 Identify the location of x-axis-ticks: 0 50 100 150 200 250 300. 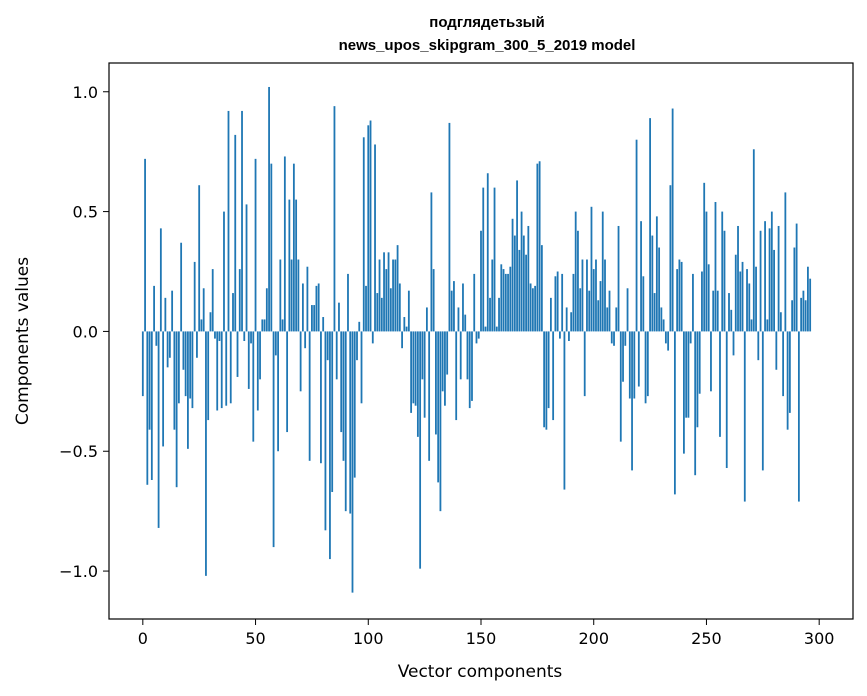
(486, 633).